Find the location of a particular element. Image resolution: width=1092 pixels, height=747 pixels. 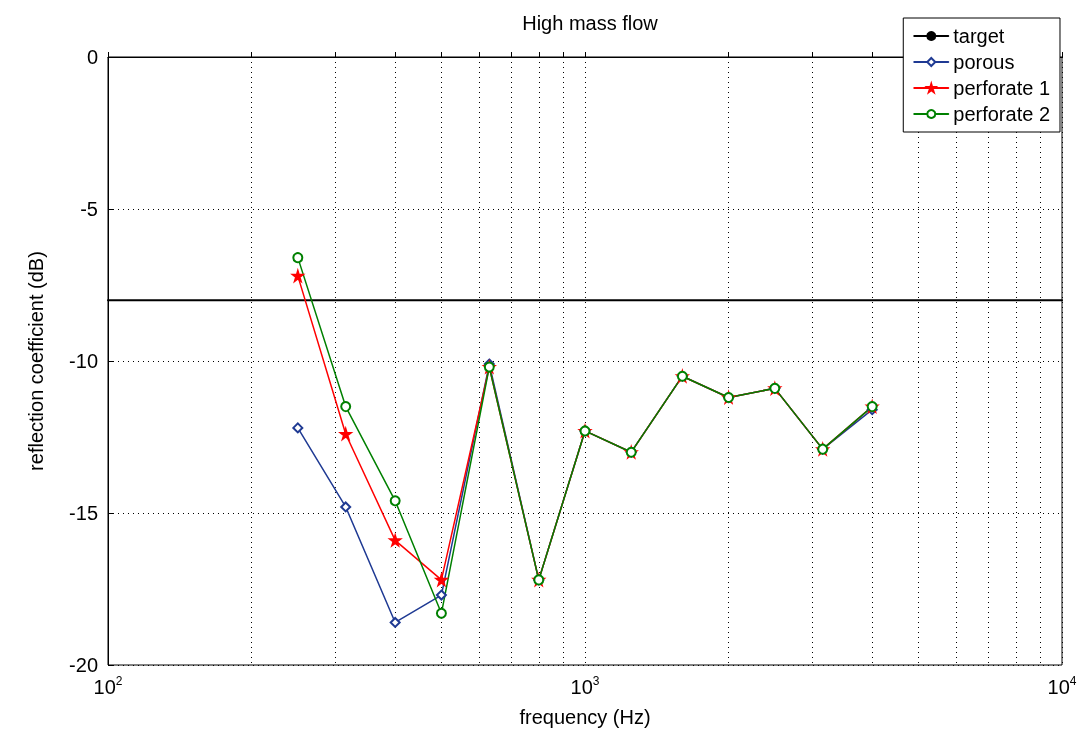

y-tick-label: 0 is located at coordinates (92, 57).